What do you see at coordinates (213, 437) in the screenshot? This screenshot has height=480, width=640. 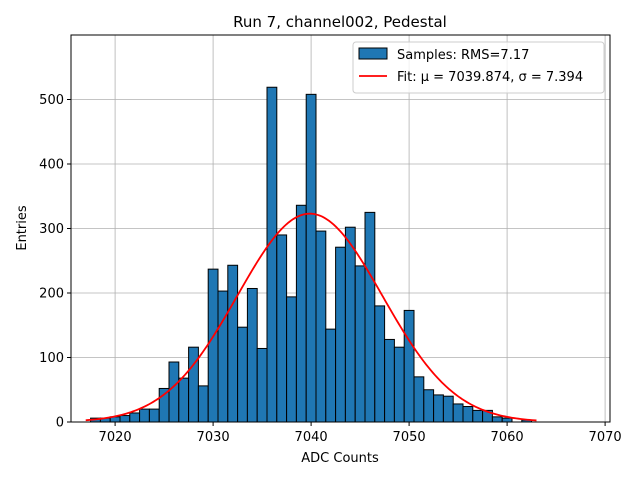 I see `x-tick-label: 7030` at bounding box center [213, 437].